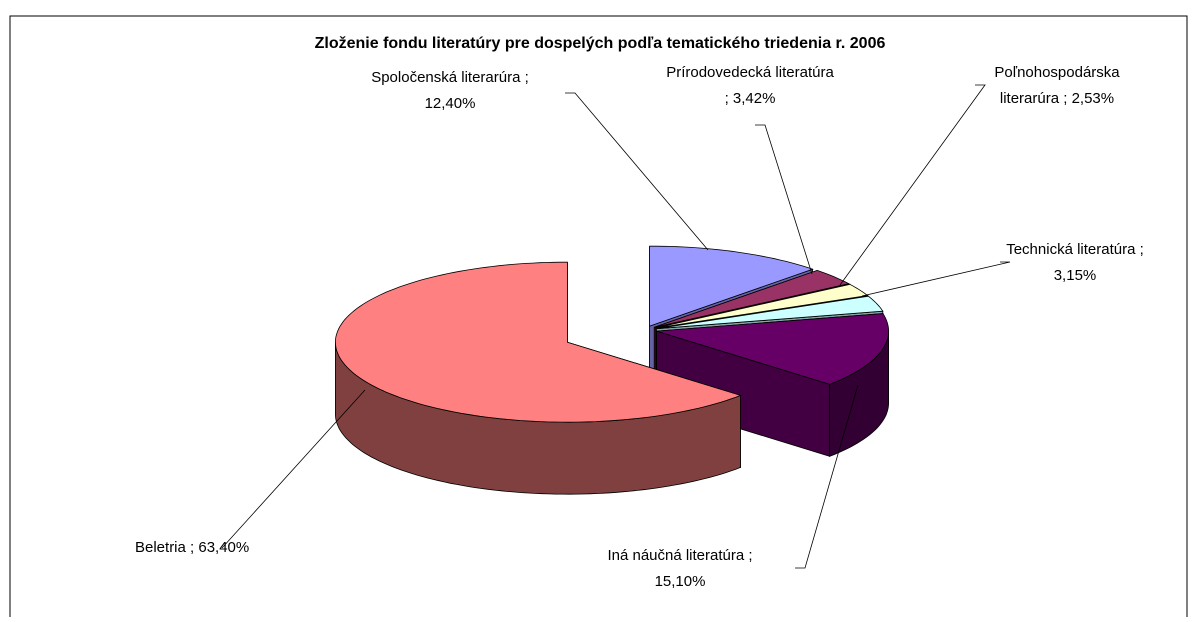 The height and width of the screenshot is (622, 1197). Describe the element at coordinates (750, 72) in the screenshot. I see `data-label: Prírodovedecká literatúra` at that location.